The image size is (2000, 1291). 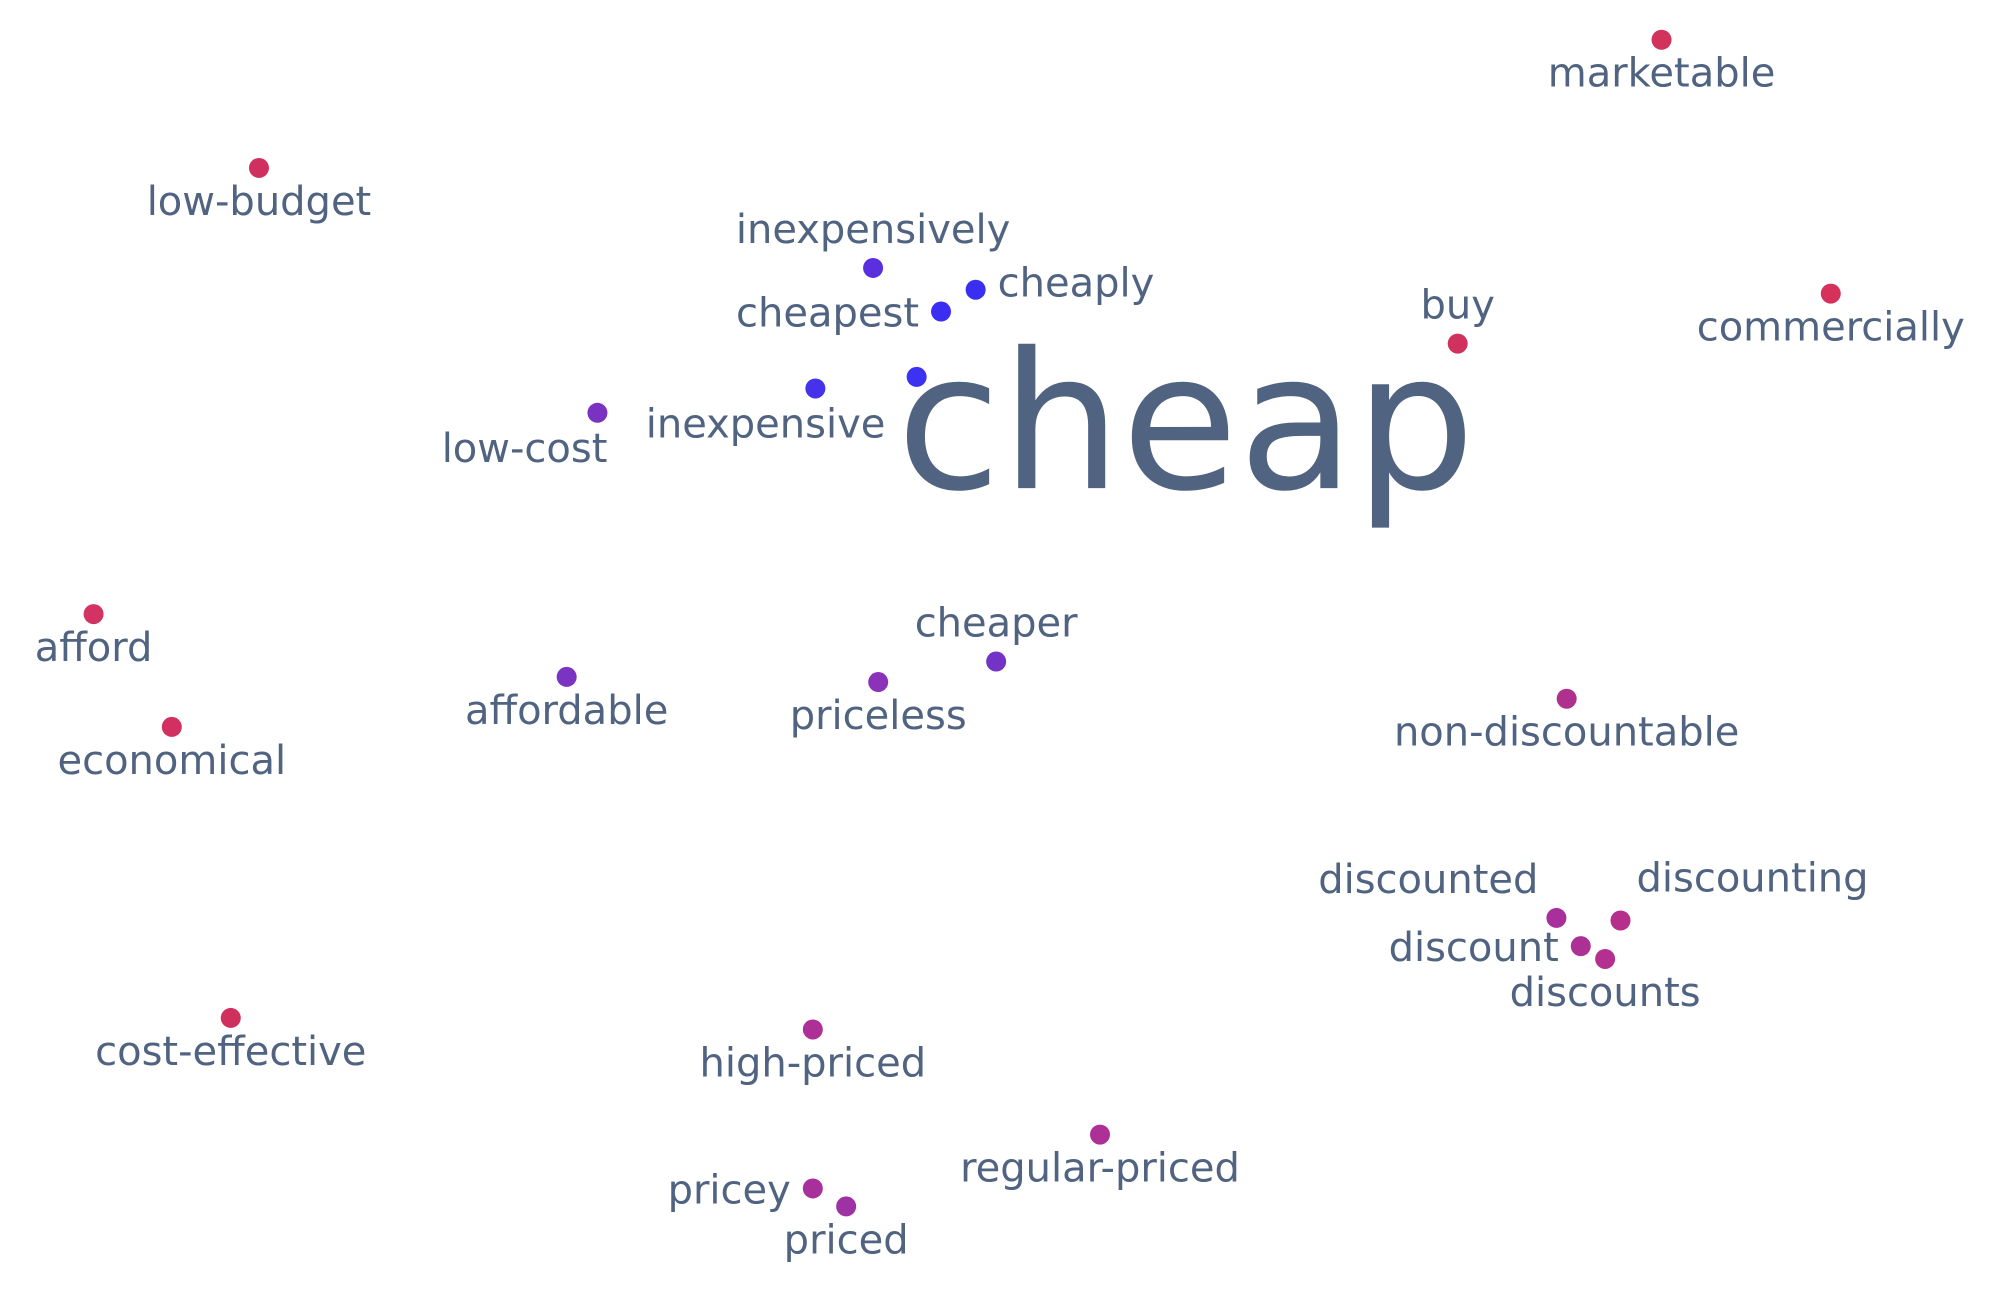 I want to click on point-commercially, so click(x=1830, y=293).